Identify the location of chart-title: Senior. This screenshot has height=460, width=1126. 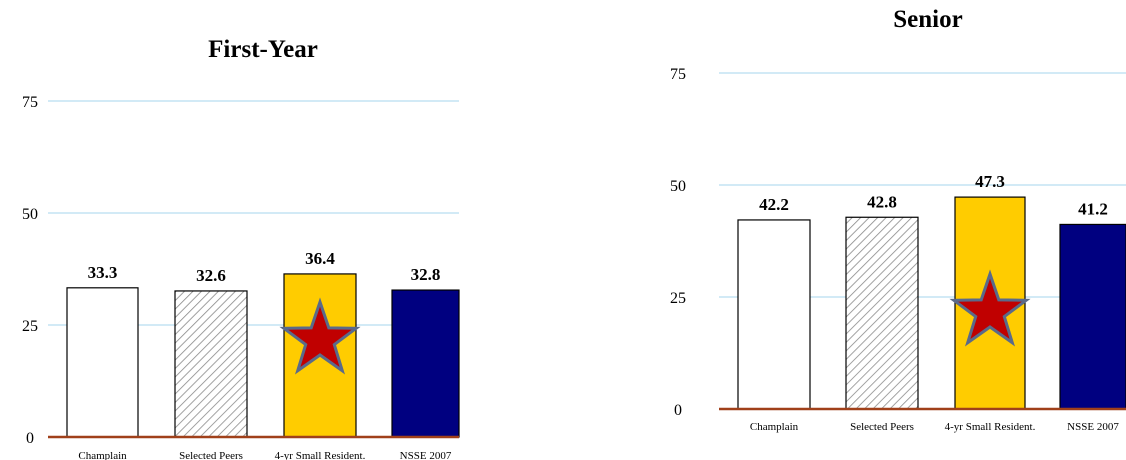
(927, 19).